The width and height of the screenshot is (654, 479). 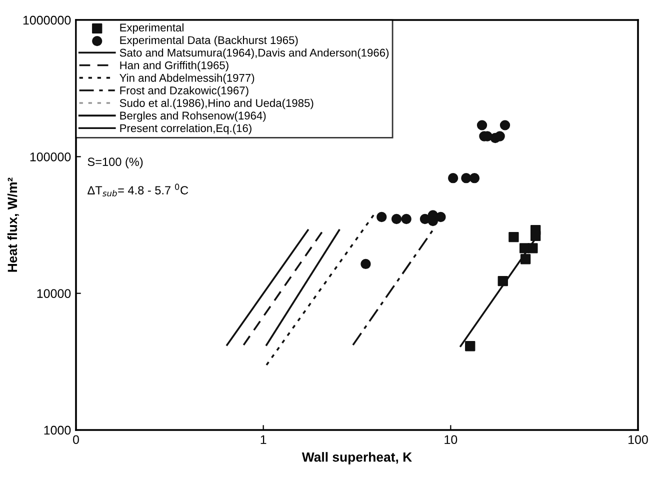 I want to click on legend-label: Experimental, so click(x=152, y=28).